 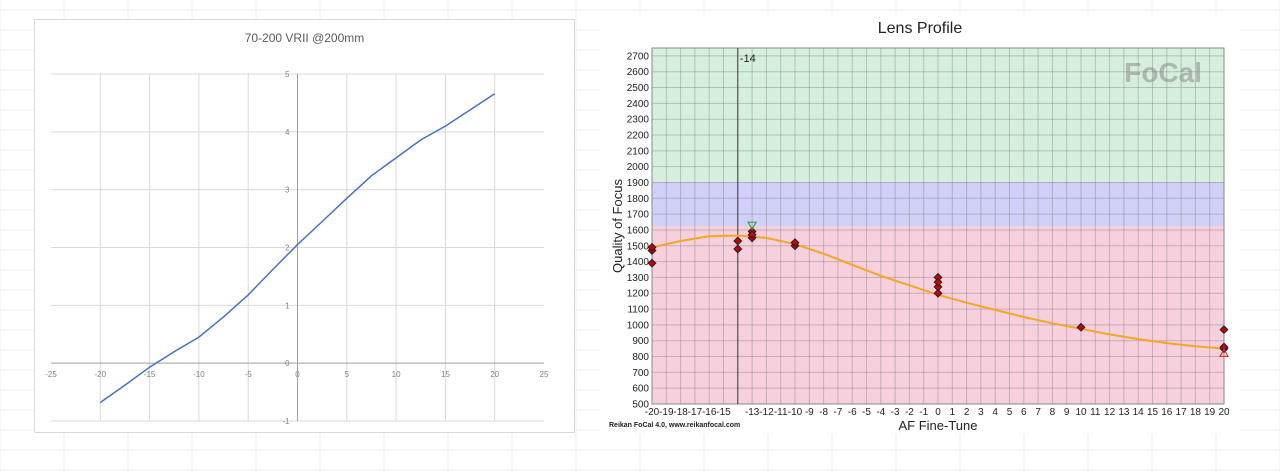 What do you see at coordinates (1210, 412) in the screenshot?
I see `right-x-tick-label: 19` at bounding box center [1210, 412].